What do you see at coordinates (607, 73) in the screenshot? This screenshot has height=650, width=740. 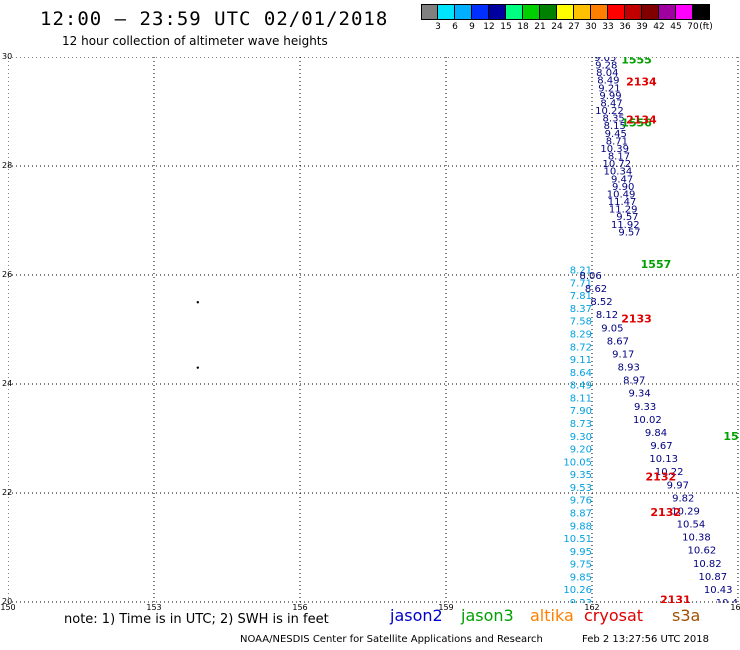 I see `wave-height-label: 8.04` at bounding box center [607, 73].